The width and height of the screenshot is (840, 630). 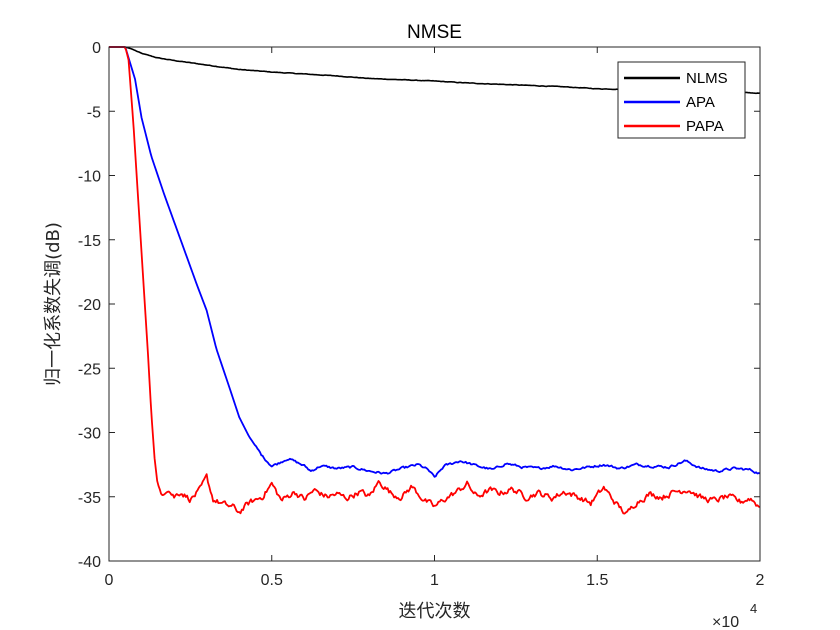 I want to click on x-tick-label: 0, so click(x=109, y=580).